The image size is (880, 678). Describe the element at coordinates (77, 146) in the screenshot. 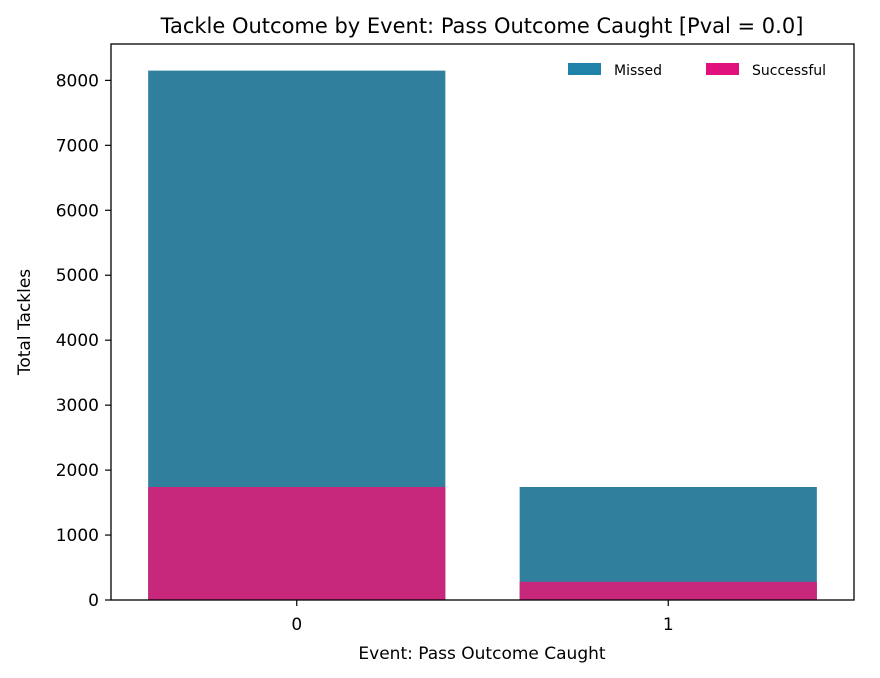

I see `y-tick-label: 7000` at that location.